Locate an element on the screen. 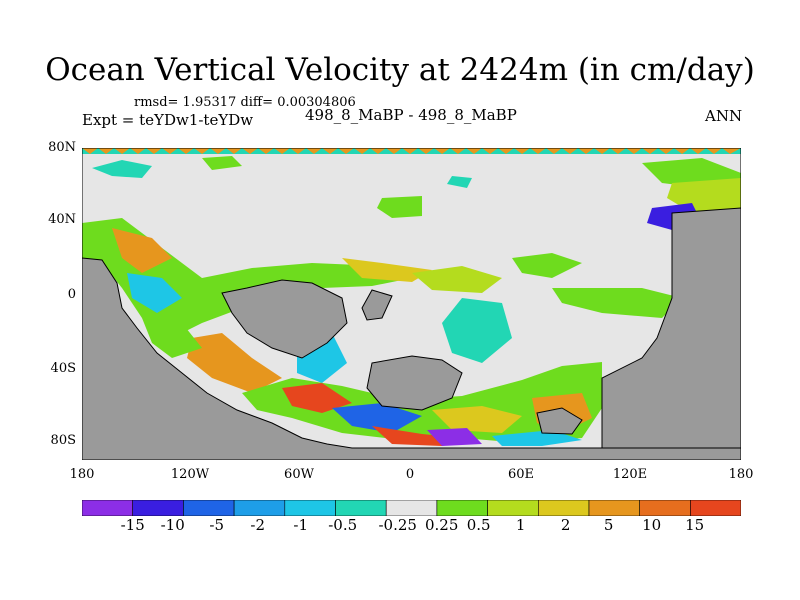 The width and height of the screenshot is (800, 600). runs-line: 498_8_MaBP - 498_8_MaBP is located at coordinates (411, 115).